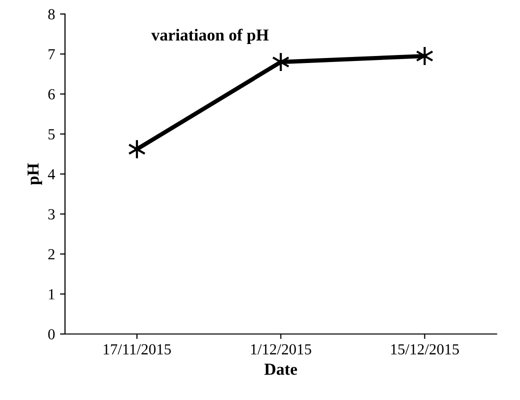 The height and width of the screenshot is (400, 520). I want to click on y-tick-label: 2, so click(51, 254).